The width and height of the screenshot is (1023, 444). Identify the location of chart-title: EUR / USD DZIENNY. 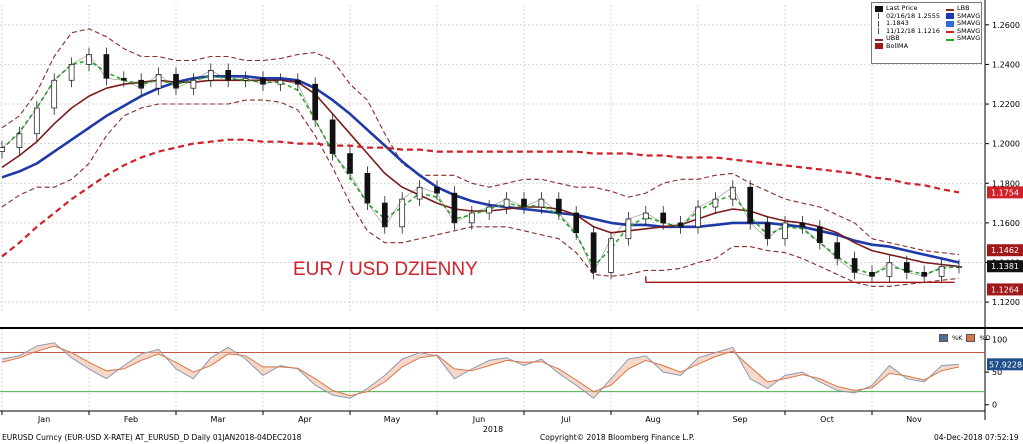
(385, 269).